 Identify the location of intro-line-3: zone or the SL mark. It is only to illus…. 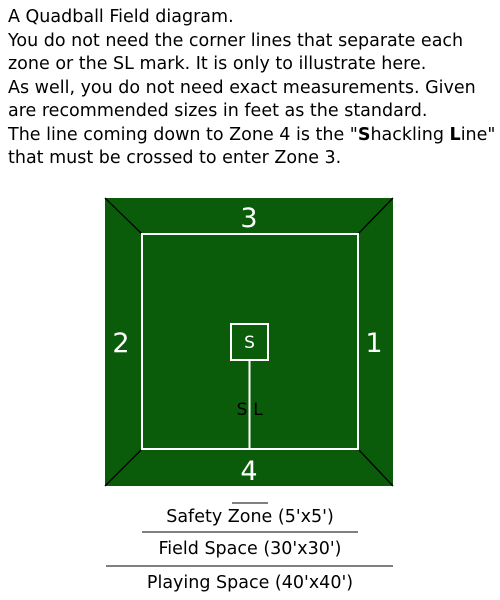
(217, 64).